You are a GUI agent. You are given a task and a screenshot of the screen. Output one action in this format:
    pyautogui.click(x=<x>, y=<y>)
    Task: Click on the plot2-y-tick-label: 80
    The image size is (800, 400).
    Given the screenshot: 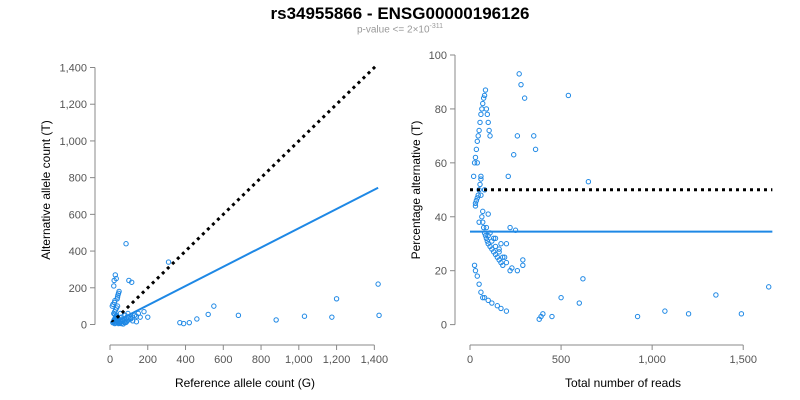 What is the action you would take?
    pyautogui.click(x=441, y=110)
    